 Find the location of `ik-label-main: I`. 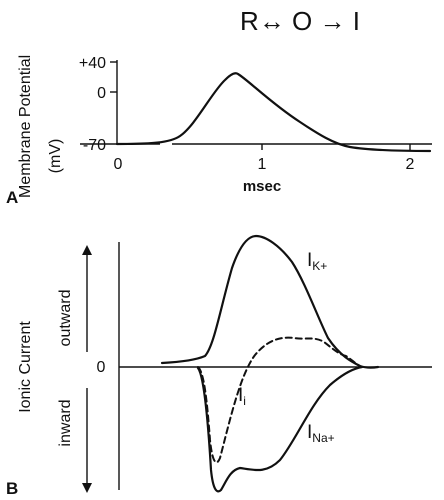

ik-label-main: I is located at coordinates (309, 260).